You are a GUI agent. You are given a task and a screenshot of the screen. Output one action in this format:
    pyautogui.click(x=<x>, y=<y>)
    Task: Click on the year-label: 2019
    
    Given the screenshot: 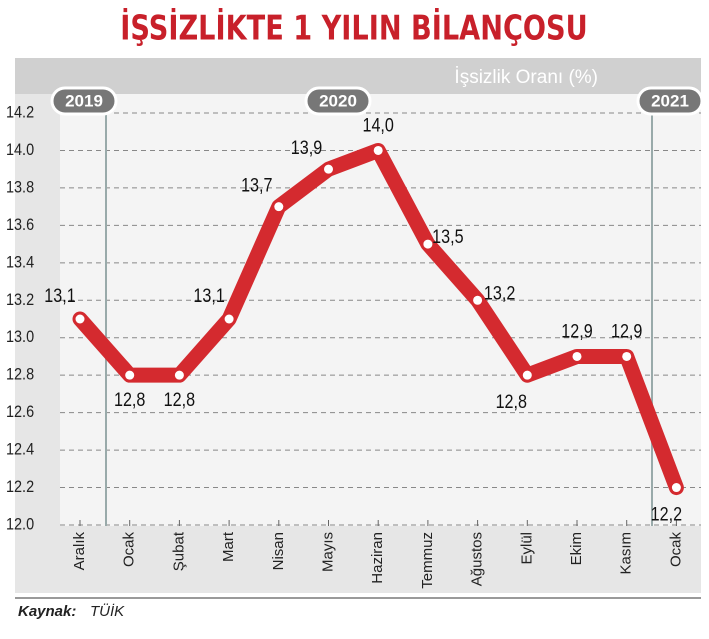 What is the action you would take?
    pyautogui.click(x=84, y=100)
    